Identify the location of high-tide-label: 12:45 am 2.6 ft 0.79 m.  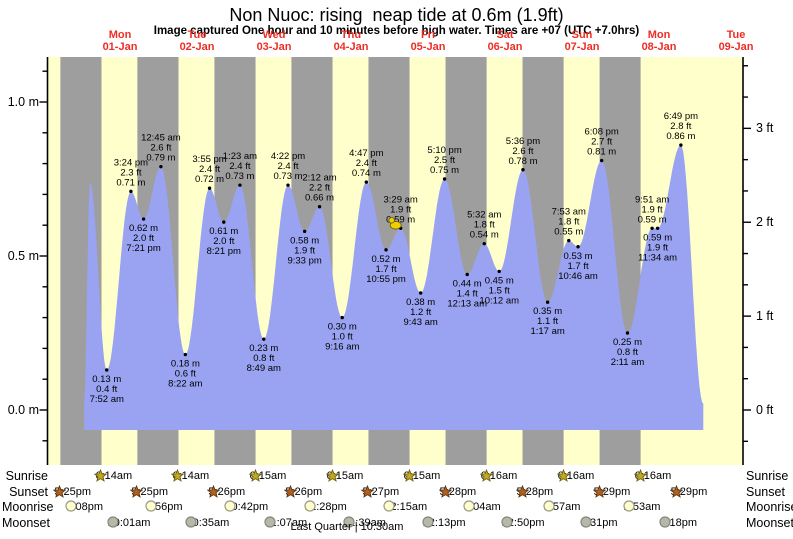
(161, 148).